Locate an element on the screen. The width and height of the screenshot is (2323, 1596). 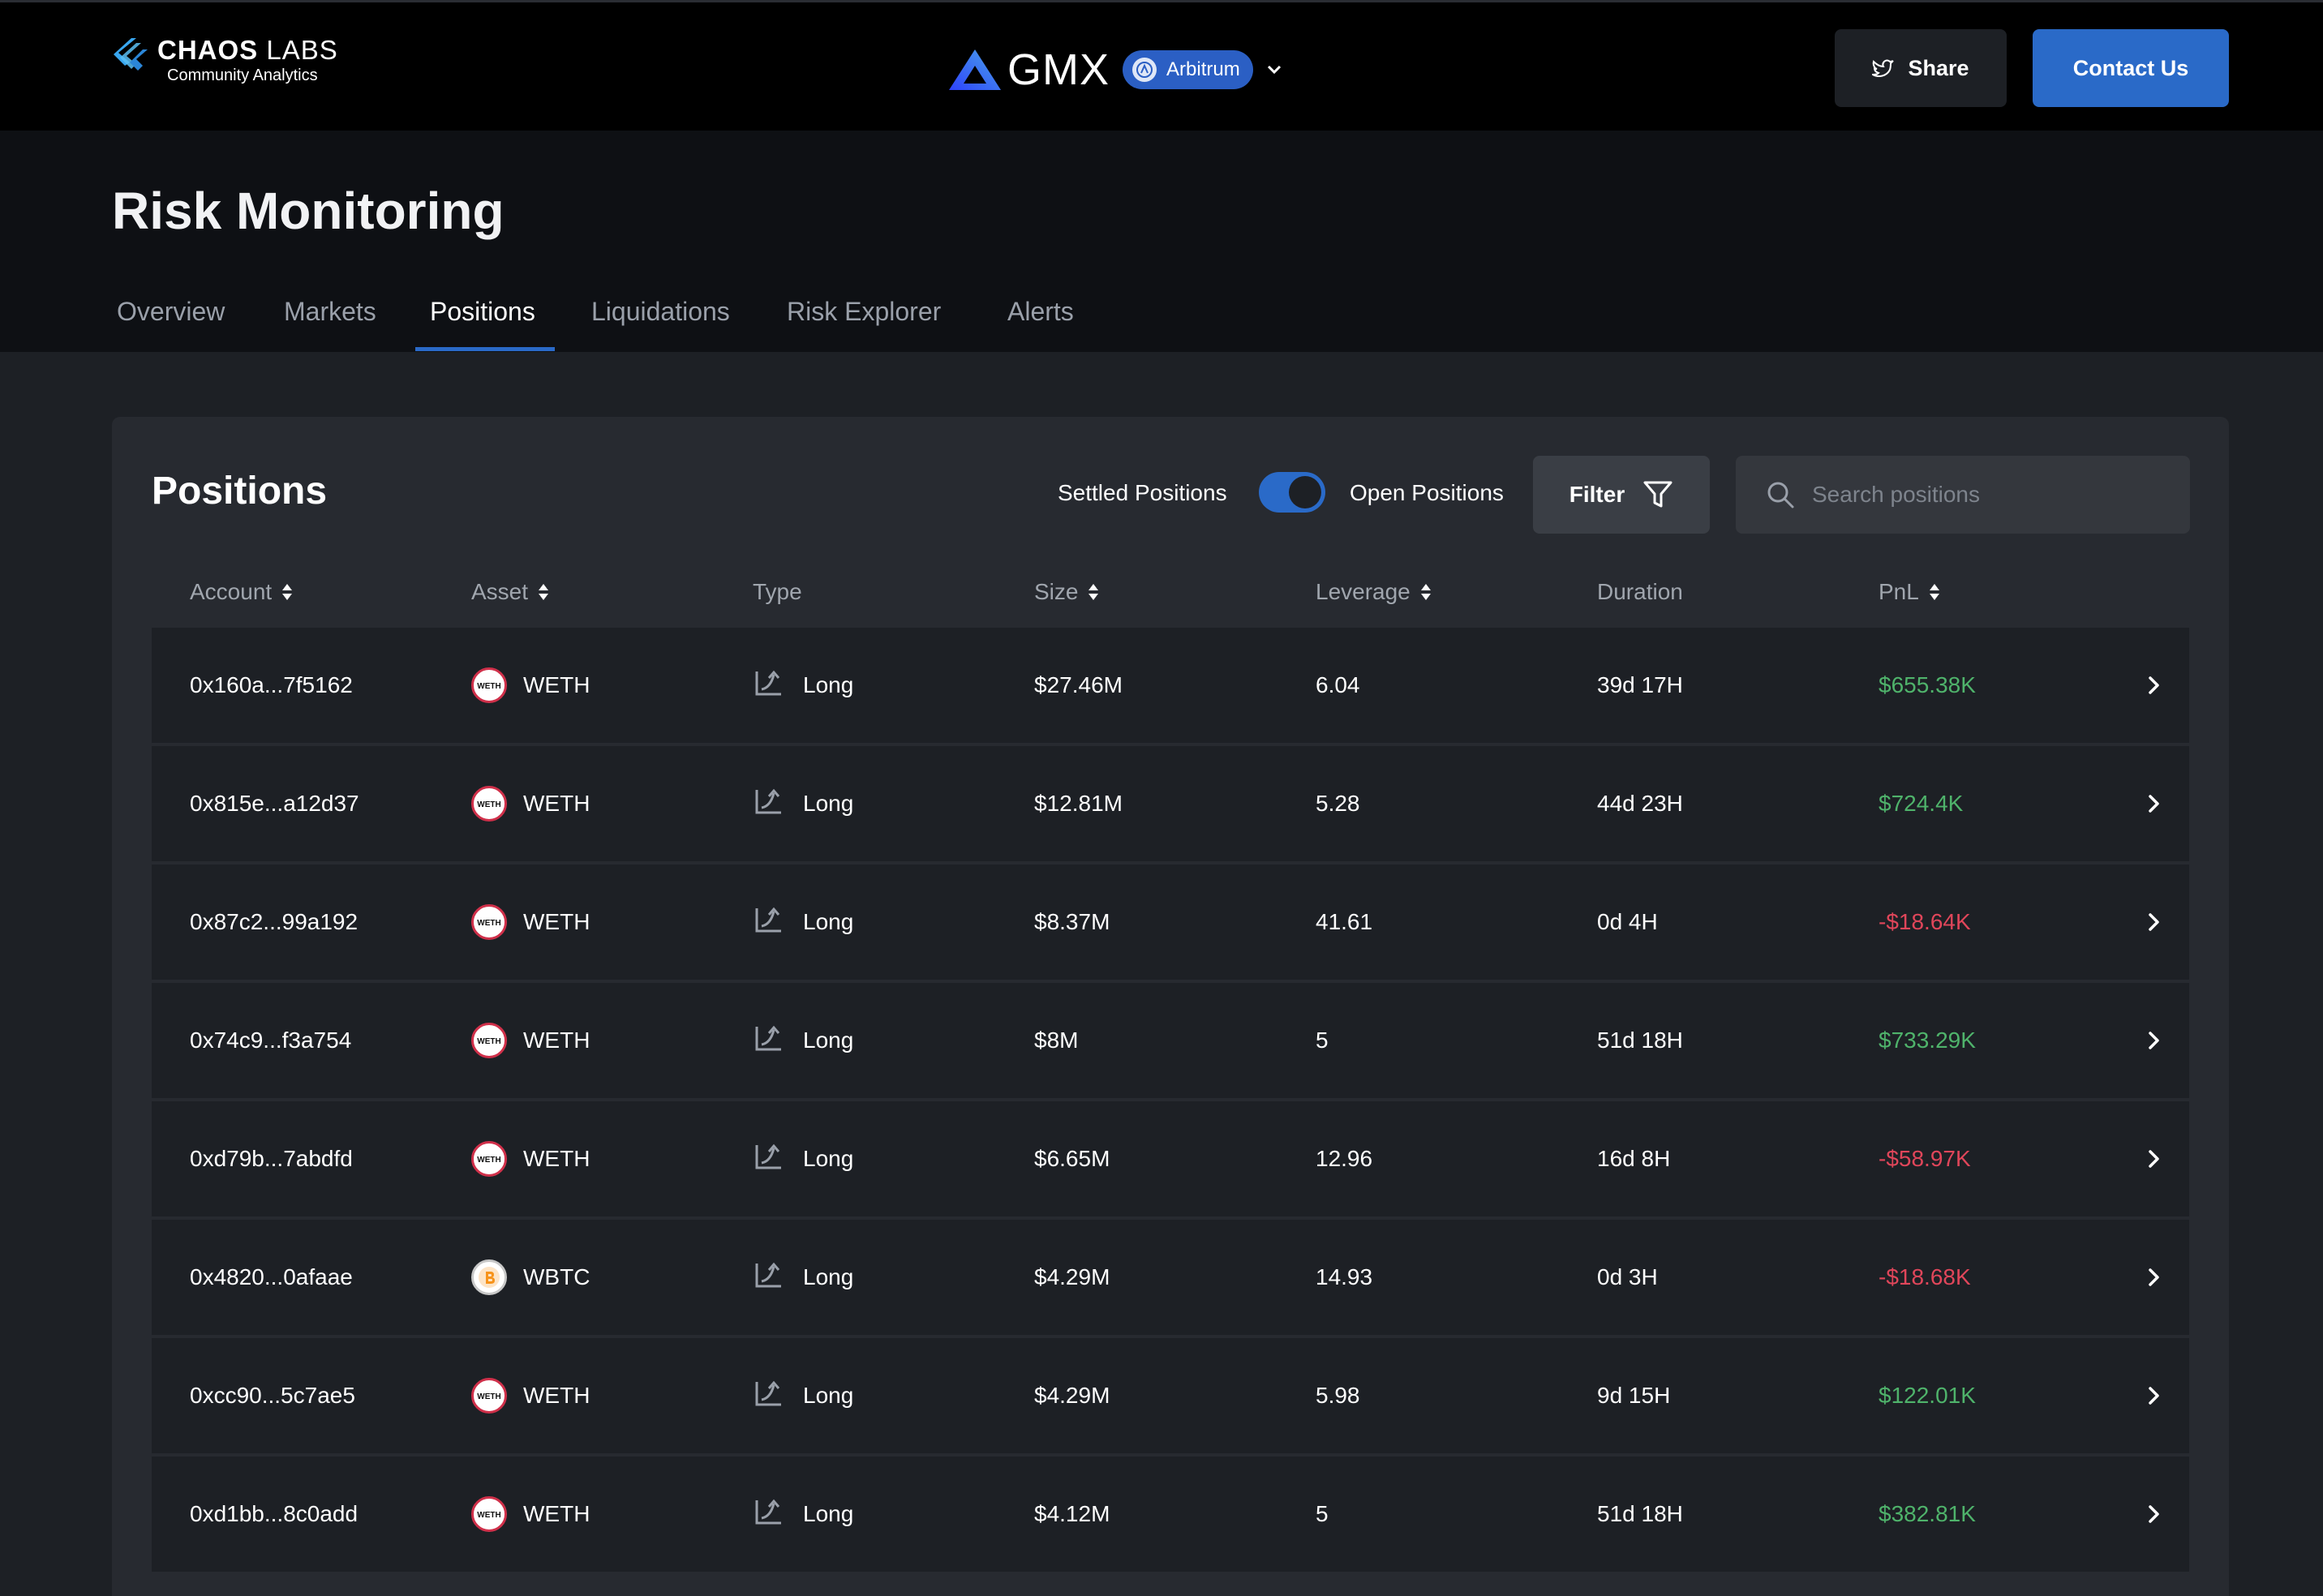
account-cell-text: 0xcc90...5c7ae5 is located at coordinates (272, 1395).